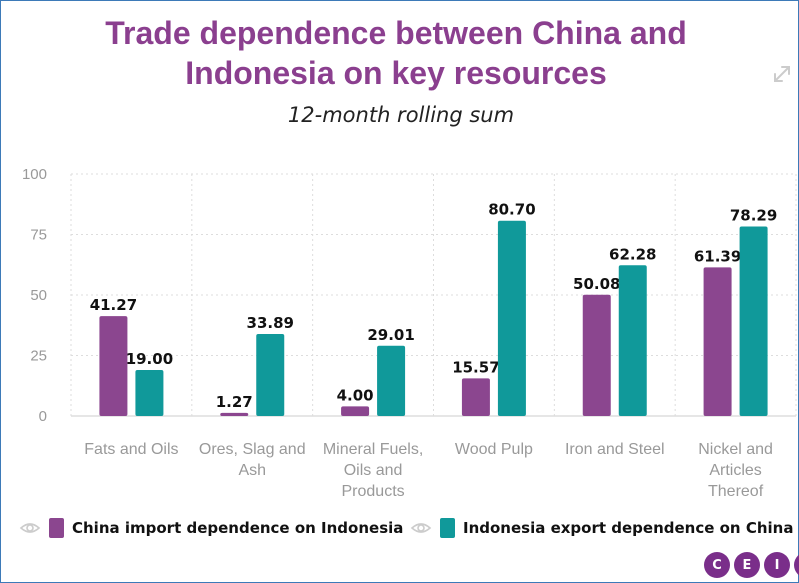  What do you see at coordinates (38, 235) in the screenshot?
I see `y-tick-label: 75` at bounding box center [38, 235].